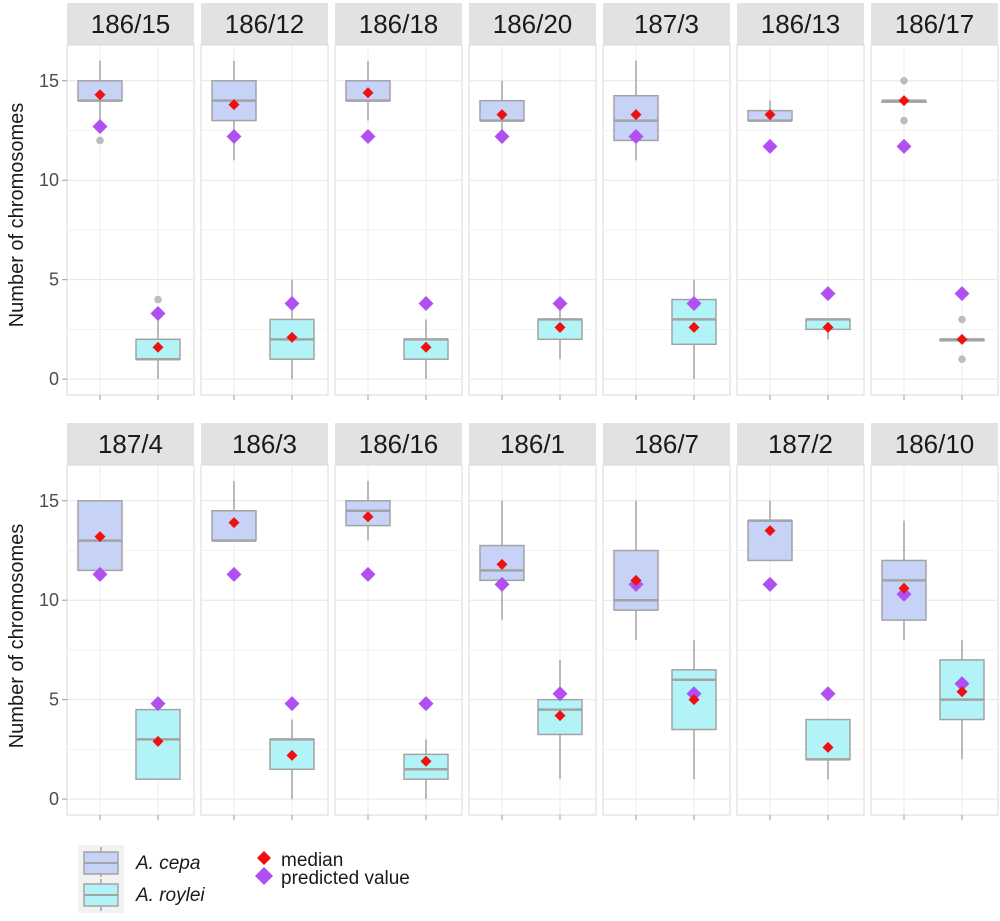  I want to click on y-tick-label: 5, so click(54, 280).